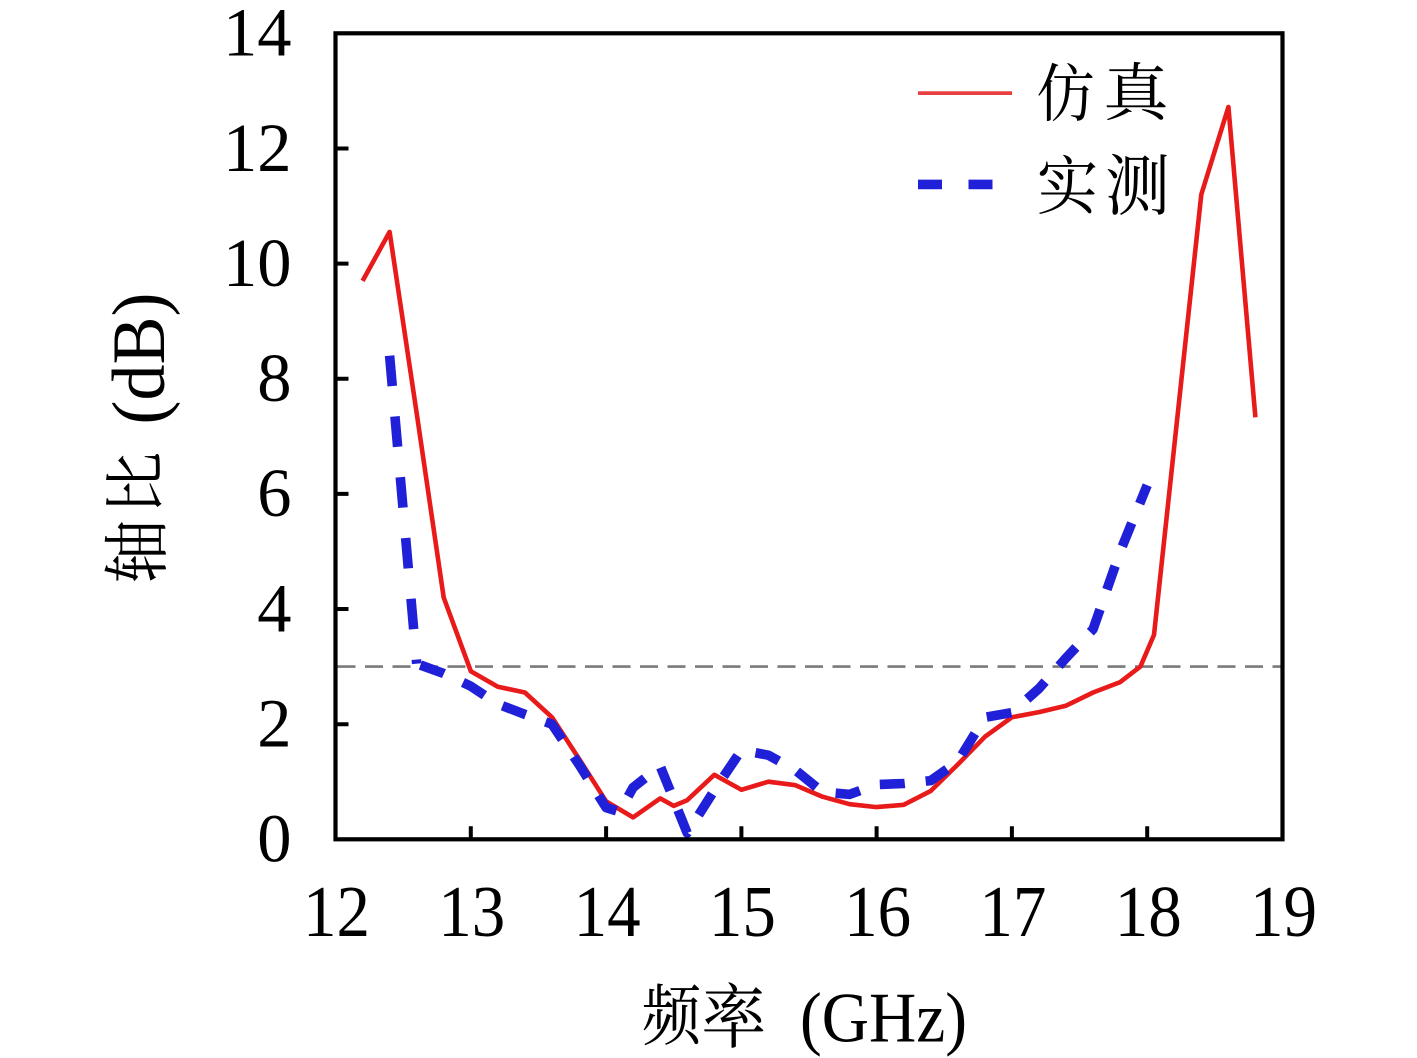 The image size is (1417, 1058). What do you see at coordinates (139, 359) in the screenshot?
I see `svg-text: (dB)` at bounding box center [139, 359].